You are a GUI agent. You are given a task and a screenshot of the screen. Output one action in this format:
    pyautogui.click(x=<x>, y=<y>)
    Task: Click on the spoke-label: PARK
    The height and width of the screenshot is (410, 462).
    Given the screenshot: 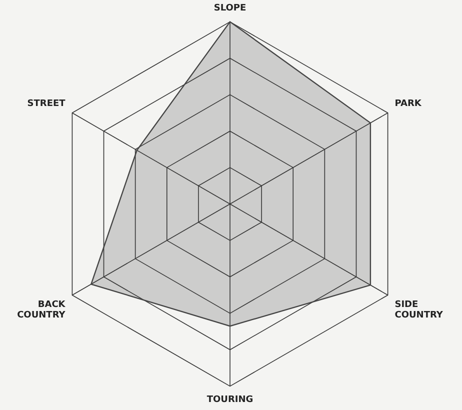 What is the action you would take?
    pyautogui.click(x=408, y=103)
    